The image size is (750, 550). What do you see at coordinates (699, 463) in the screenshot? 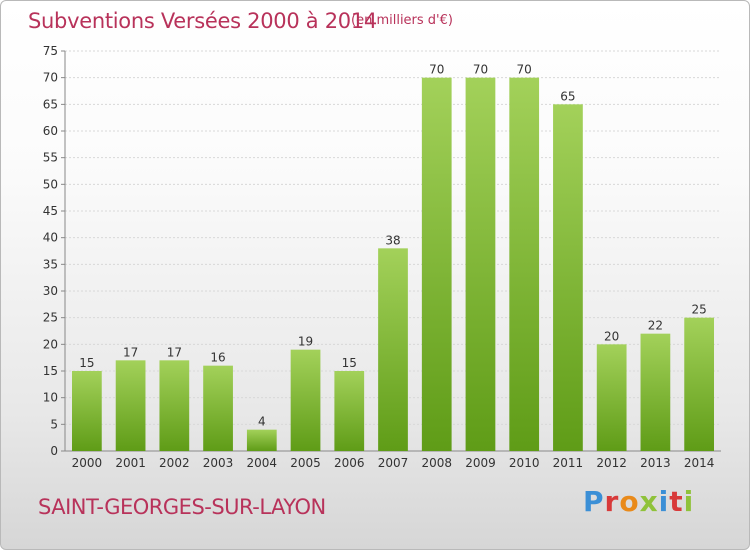
I see `x-tick-label: 2014` at bounding box center [699, 463].